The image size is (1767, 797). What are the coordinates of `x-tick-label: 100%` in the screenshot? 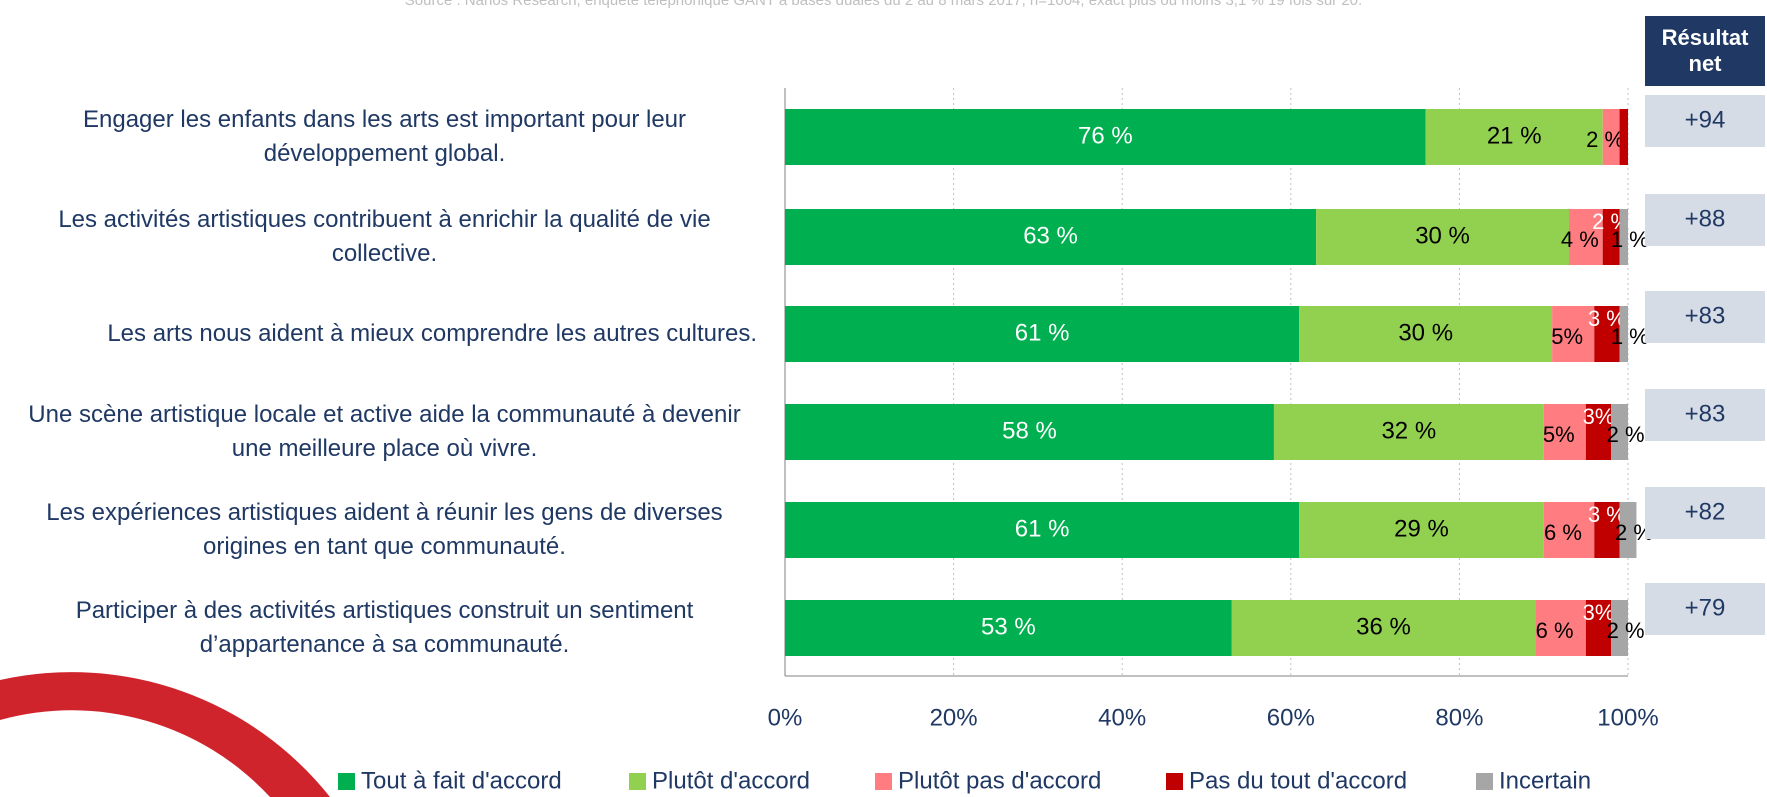 It's located at (1627, 717).